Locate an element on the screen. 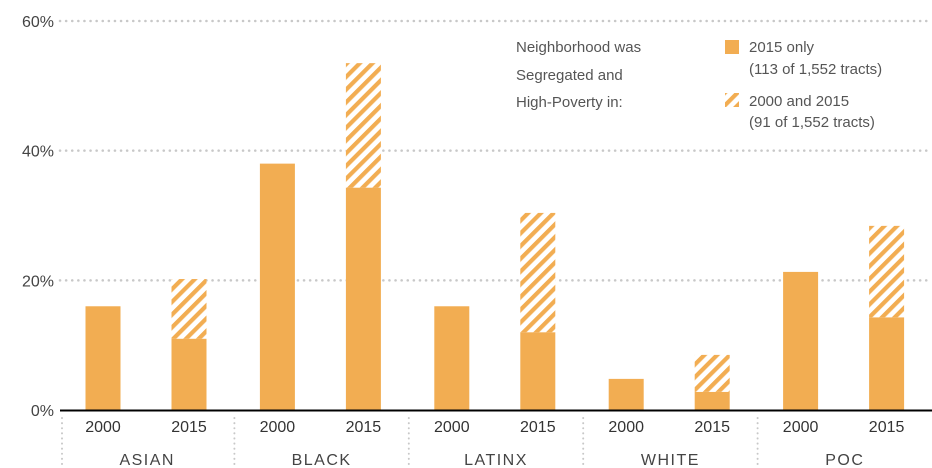 This screenshot has height=468, width=932. bar-latinx-2000-solid is located at coordinates (452, 358).